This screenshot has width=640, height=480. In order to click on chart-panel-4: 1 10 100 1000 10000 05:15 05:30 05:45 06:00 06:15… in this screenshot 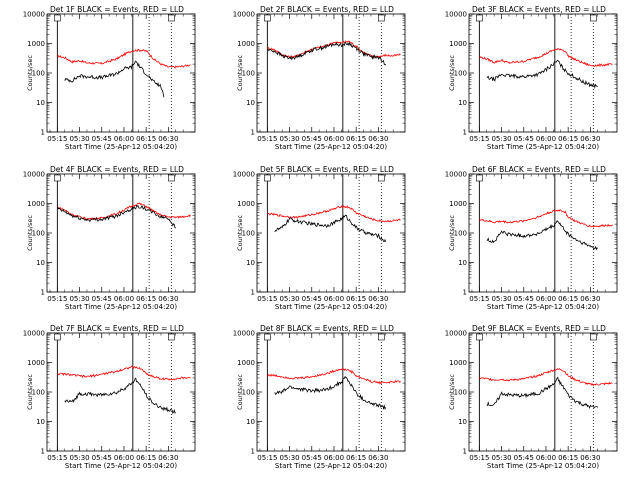, I will do `click(109, 238)`.